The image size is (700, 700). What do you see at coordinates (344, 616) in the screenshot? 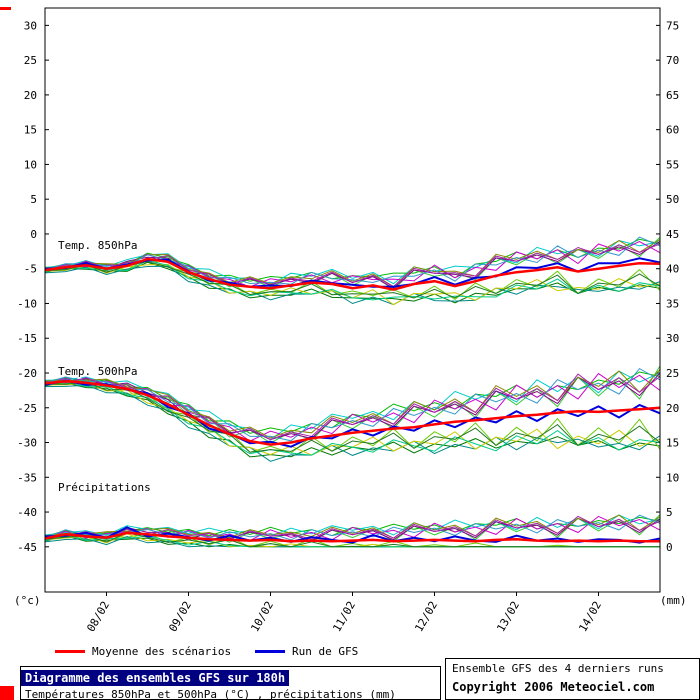
I see `x-tick-label: 11/02` at bounding box center [344, 616].